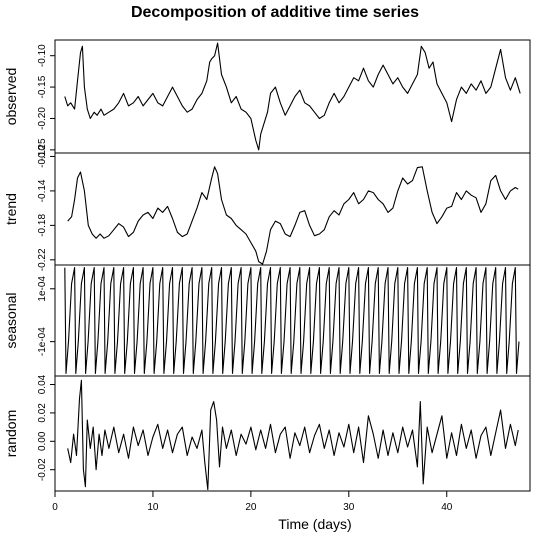 The height and width of the screenshot is (546, 550). What do you see at coordinates (42, 156) in the screenshot?
I see `y-tick-label-trend: -0.10` at bounding box center [42, 156].